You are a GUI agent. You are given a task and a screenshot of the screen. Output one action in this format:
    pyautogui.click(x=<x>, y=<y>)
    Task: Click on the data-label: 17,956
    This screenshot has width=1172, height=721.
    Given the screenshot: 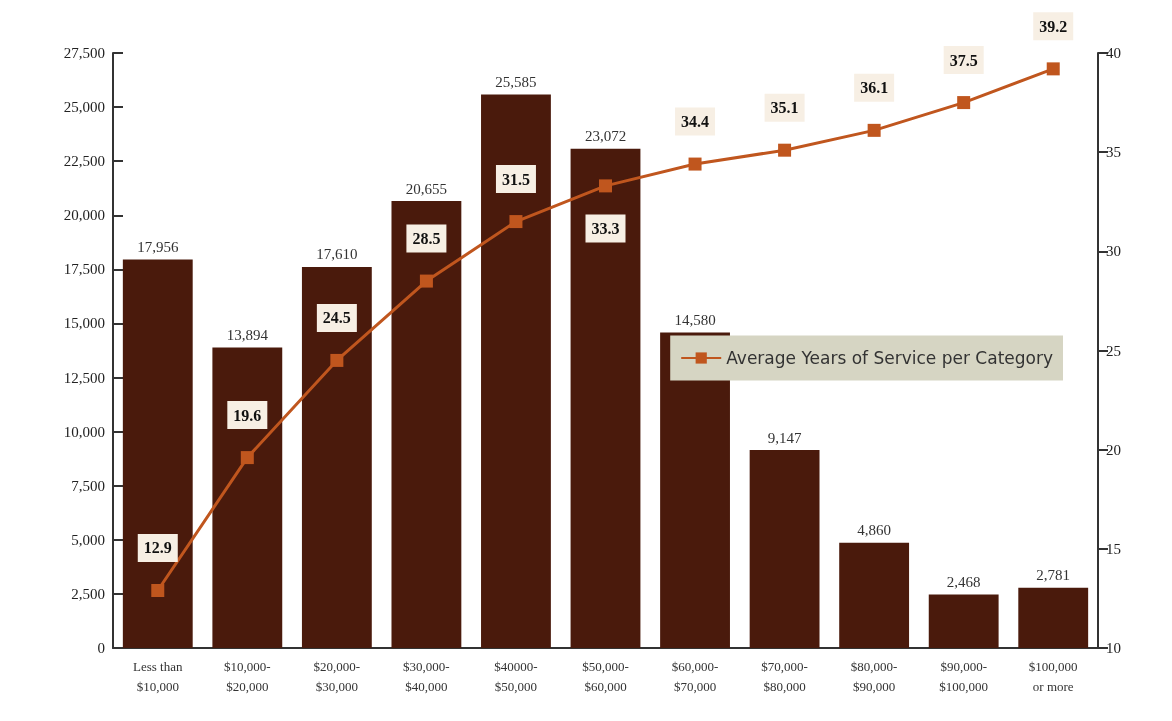 What is the action you would take?
    pyautogui.click(x=158, y=247)
    